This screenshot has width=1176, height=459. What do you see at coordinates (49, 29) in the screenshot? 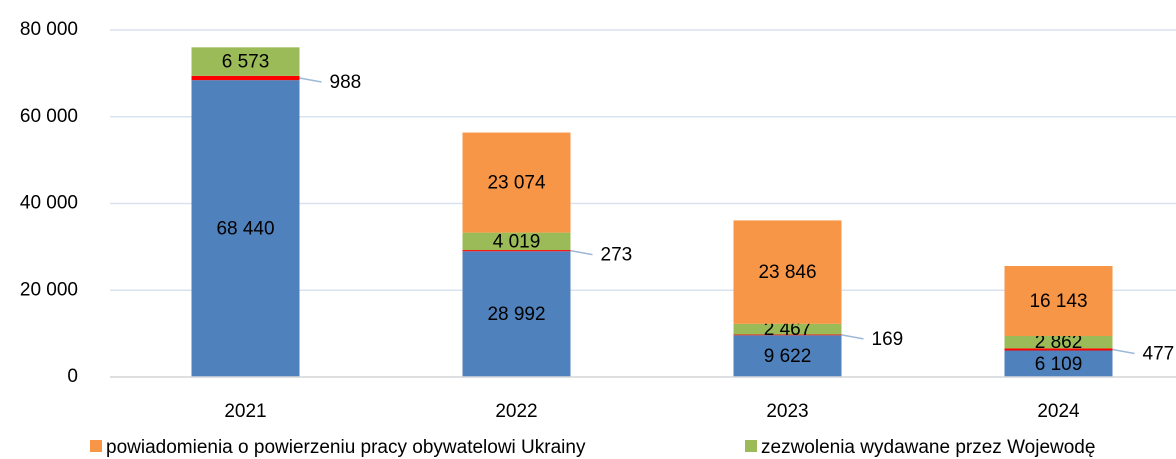
I see `y-tick-label: 80 000` at bounding box center [49, 29].